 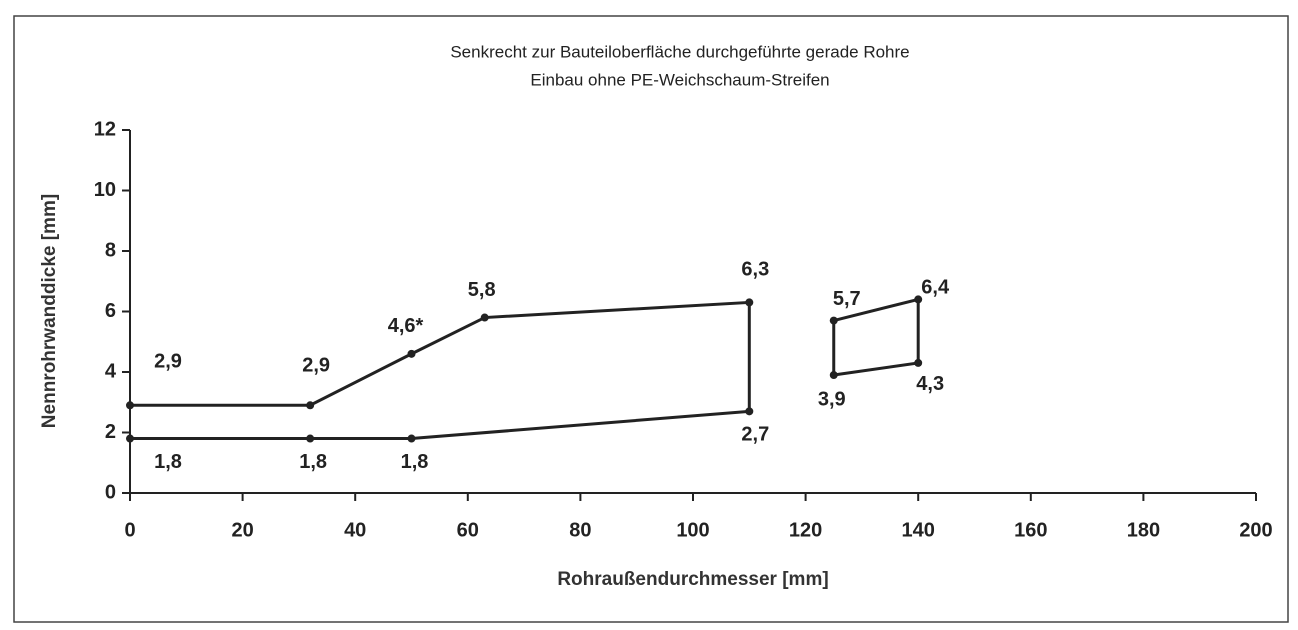 I want to click on data-label: 5,7, so click(x=847, y=299).